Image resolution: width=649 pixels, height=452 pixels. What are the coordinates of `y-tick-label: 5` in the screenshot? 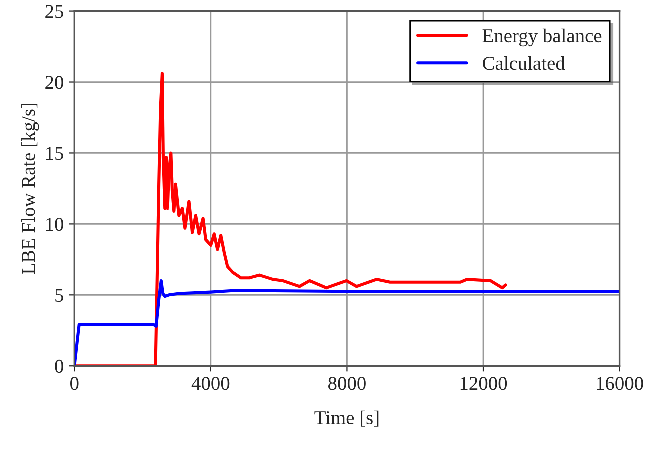 It's located at (60, 295).